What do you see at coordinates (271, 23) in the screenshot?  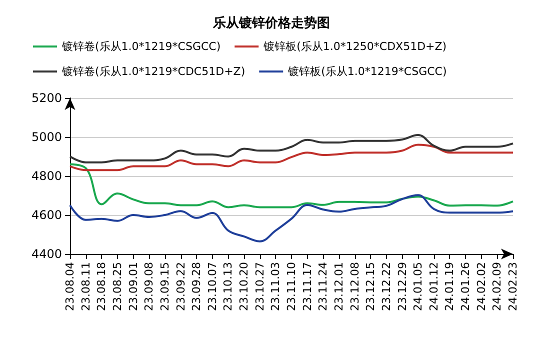 I see `chart-title: 乐从镀锌价格走势图` at bounding box center [271, 23].